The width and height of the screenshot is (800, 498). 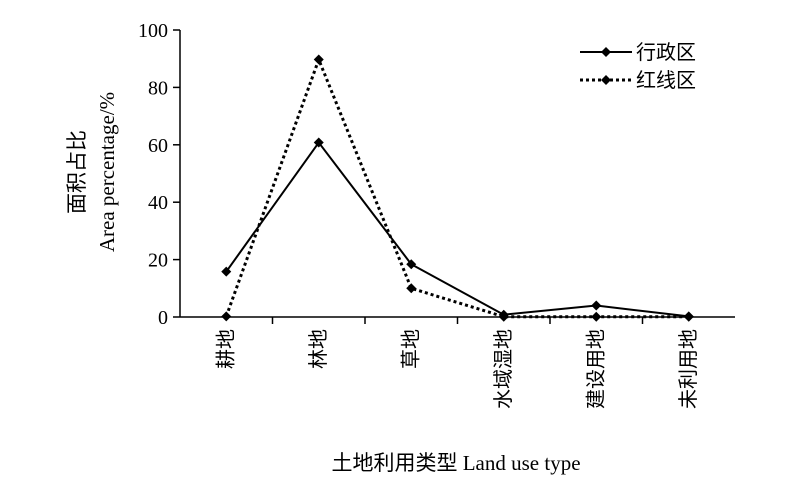 What do you see at coordinates (158, 261) in the screenshot?
I see `y-tick-label: 20` at bounding box center [158, 261].